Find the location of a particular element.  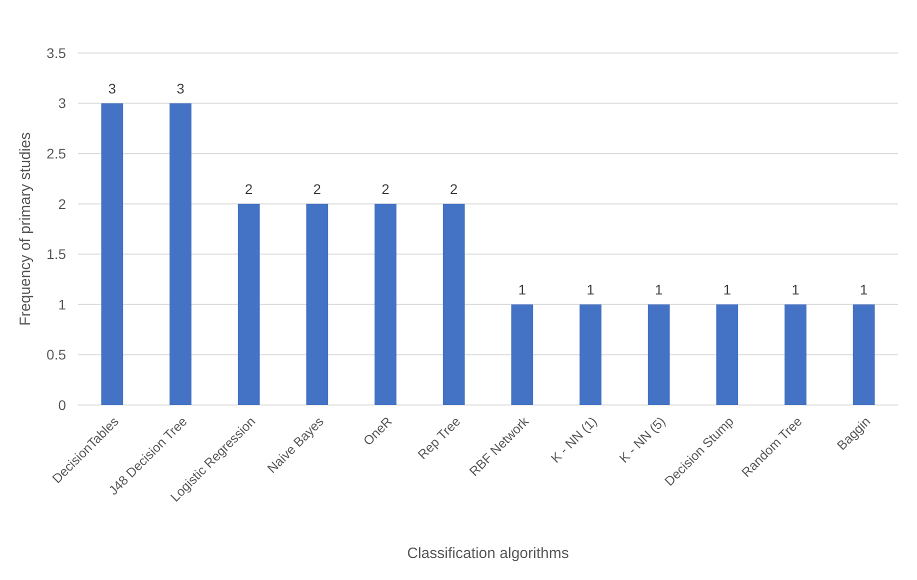

y-tick-label: 3.5 is located at coordinates (56, 52).